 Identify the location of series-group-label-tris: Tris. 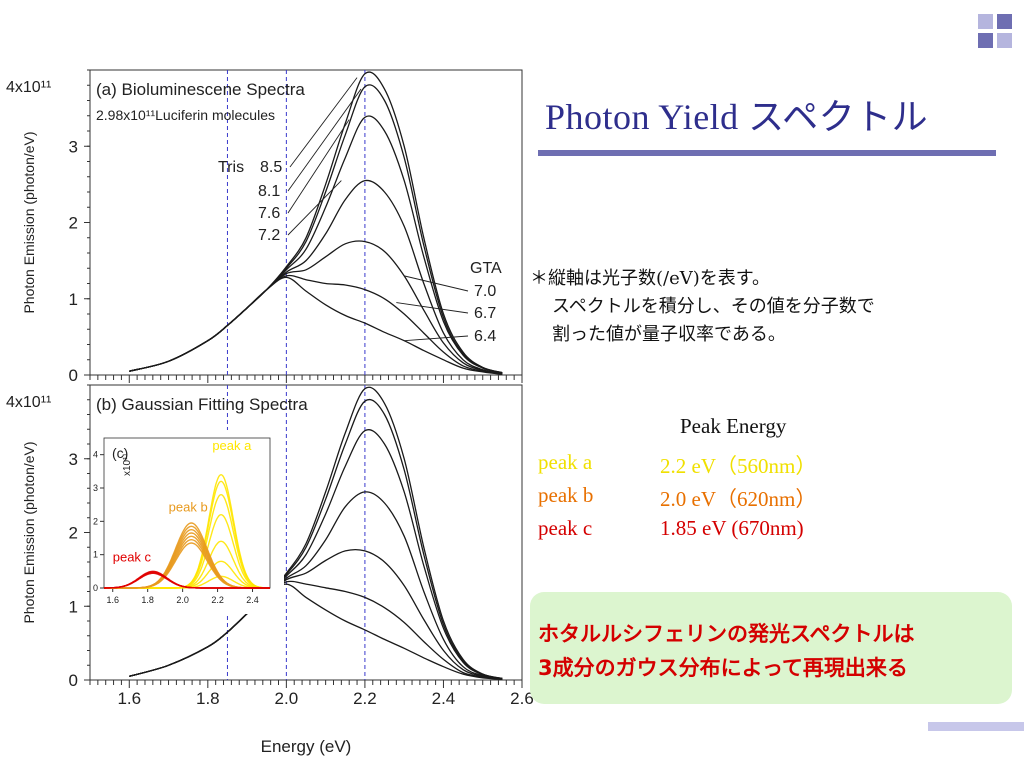
(231, 167).